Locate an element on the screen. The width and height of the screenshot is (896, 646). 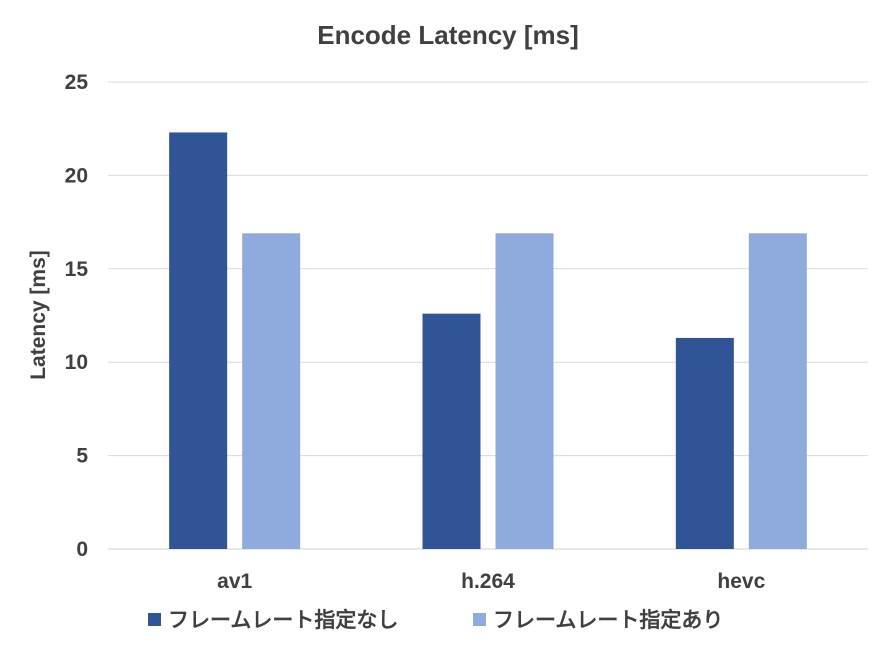
y-tick-label: 20 is located at coordinates (76, 175).